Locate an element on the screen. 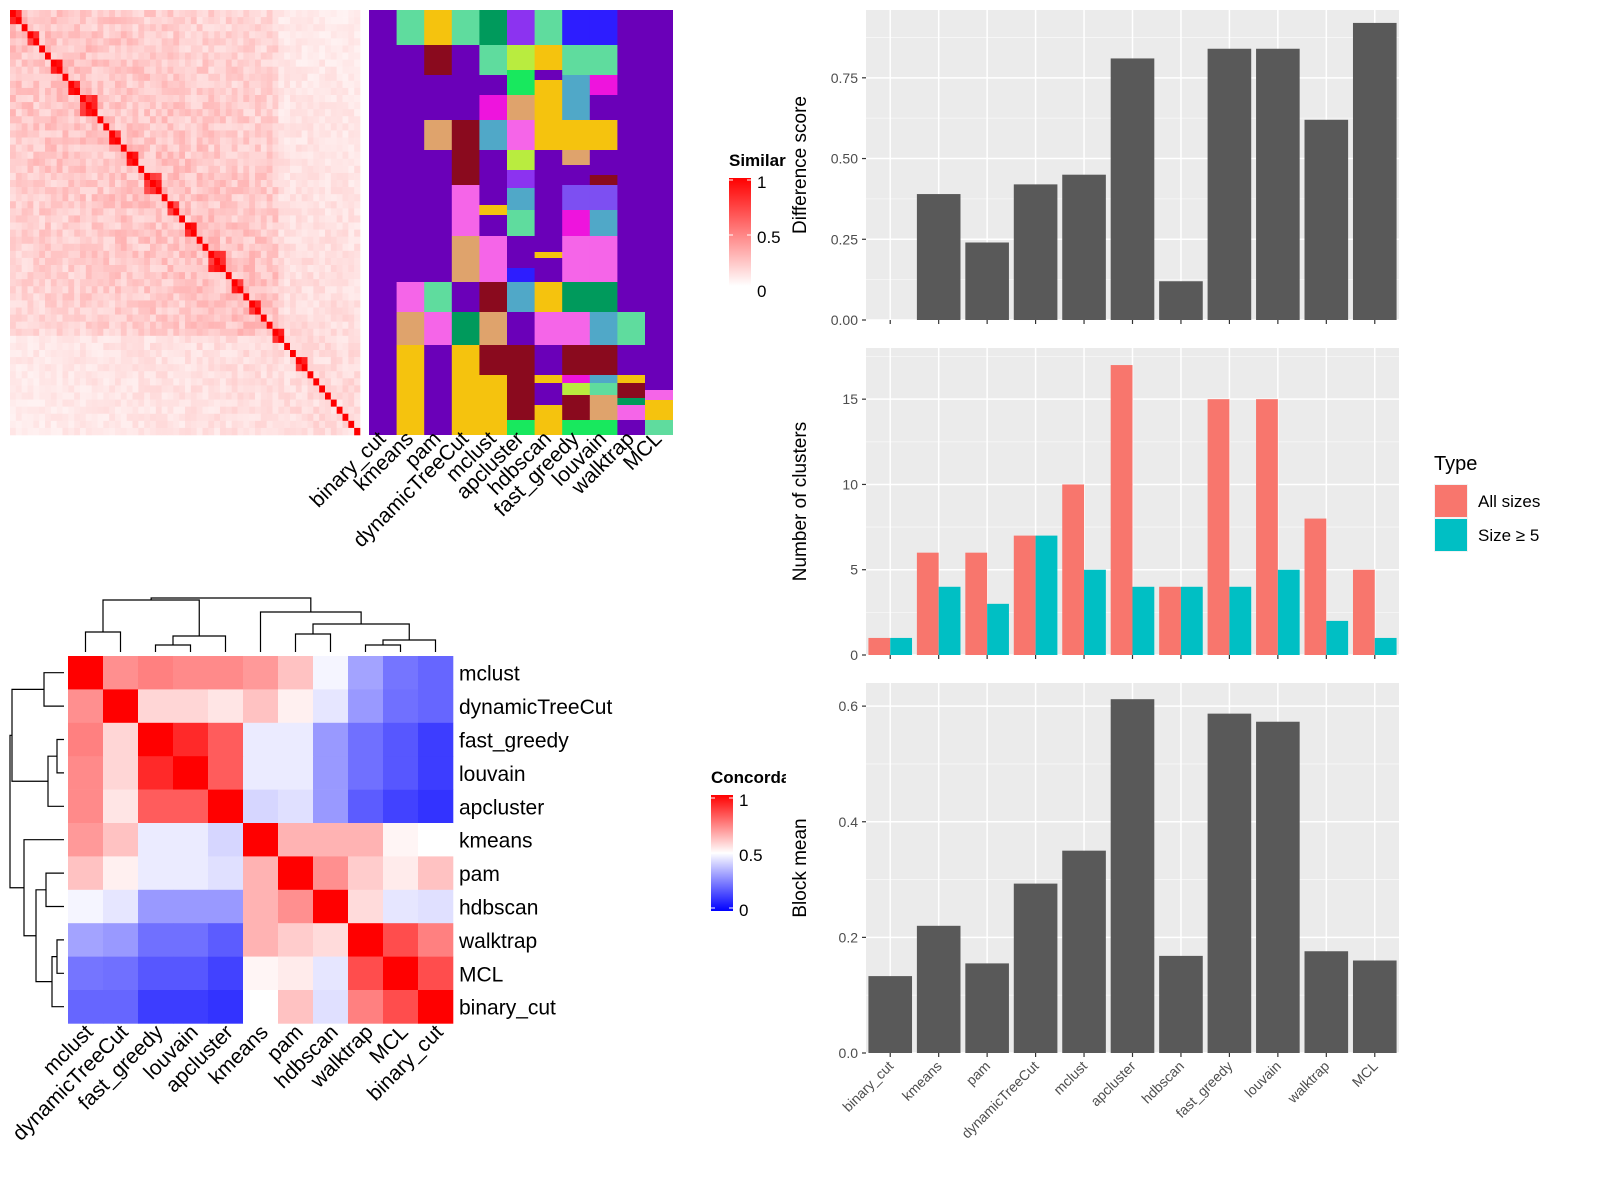 The width and height of the screenshot is (1600, 1200). y-tick-label: 5 is located at coordinates (854, 570).